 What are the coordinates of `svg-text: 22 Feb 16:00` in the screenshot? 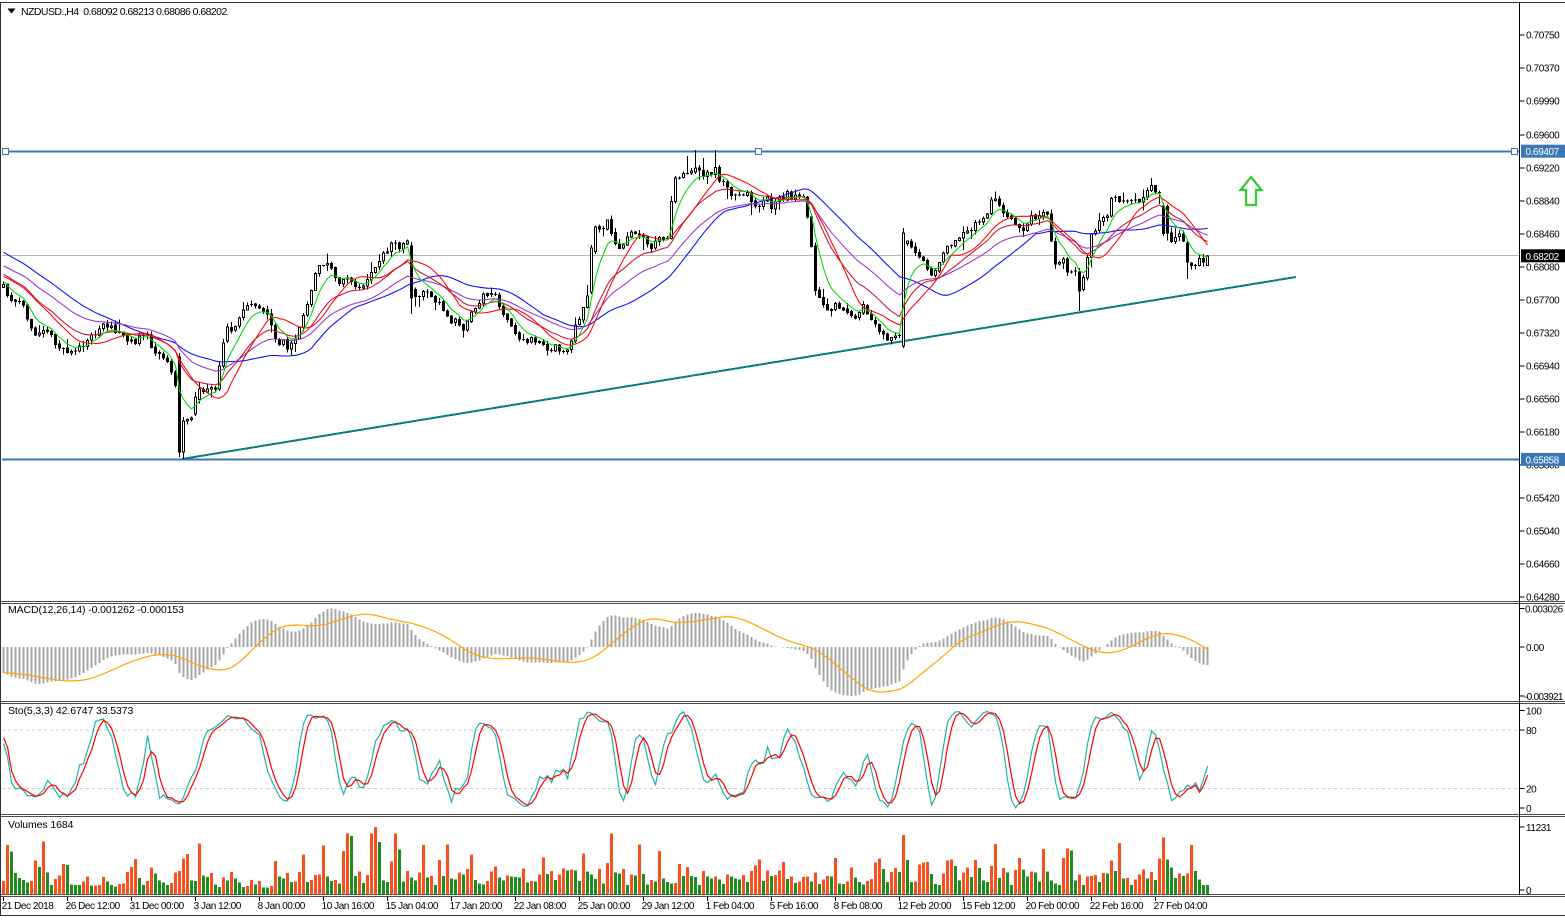 It's located at (1117, 906).